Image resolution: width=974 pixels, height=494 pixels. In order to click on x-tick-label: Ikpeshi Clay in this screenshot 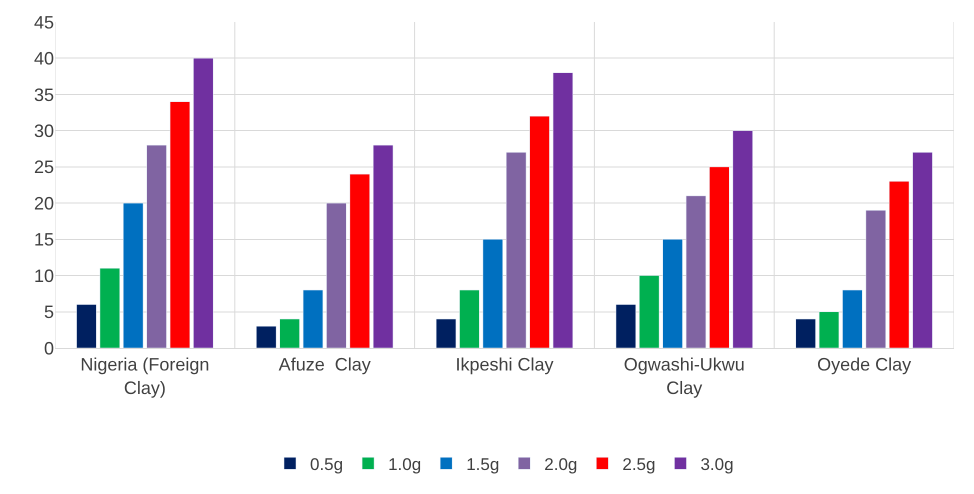, I will do `click(504, 364)`.